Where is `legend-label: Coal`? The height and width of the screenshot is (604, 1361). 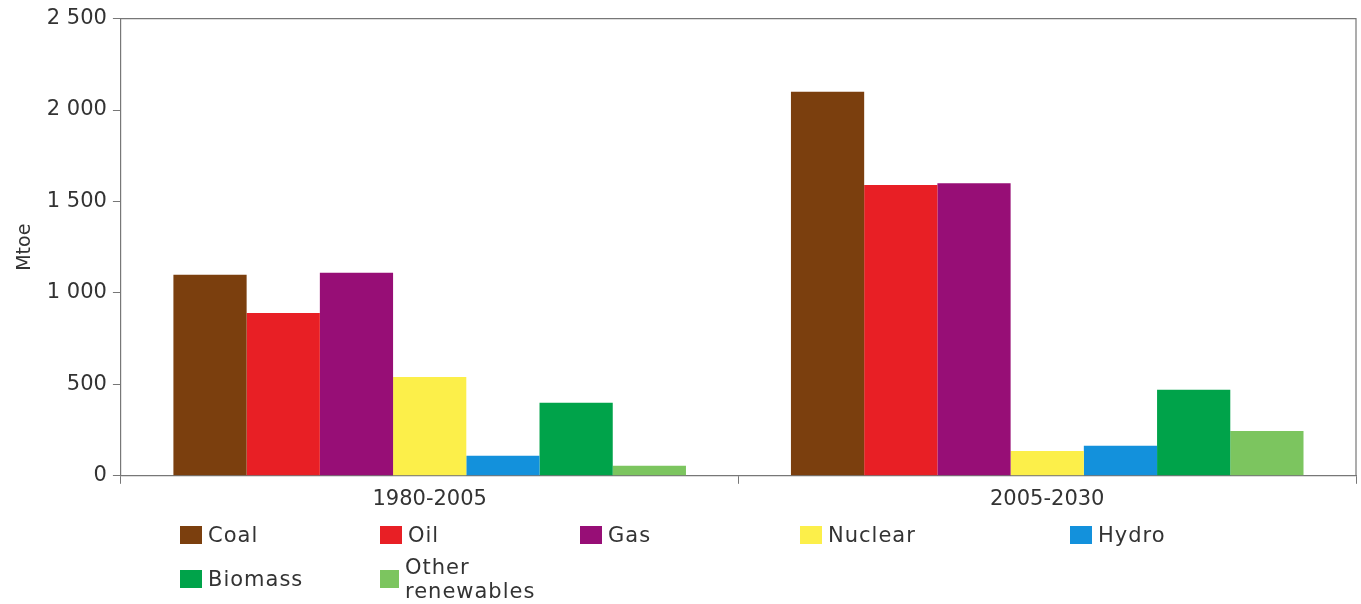
legend-label: Coal is located at coordinates (233, 535).